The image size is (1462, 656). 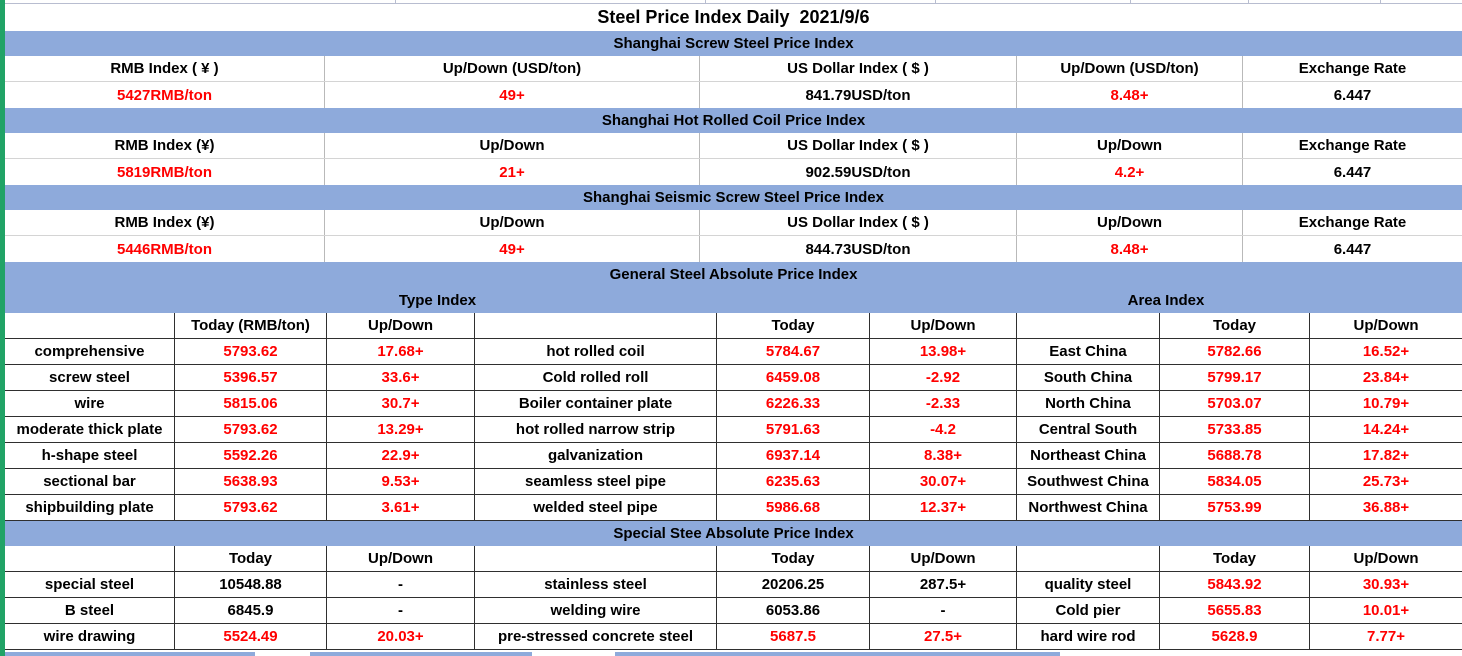 I want to click on type-label: moderate thick plate, so click(x=90, y=429).